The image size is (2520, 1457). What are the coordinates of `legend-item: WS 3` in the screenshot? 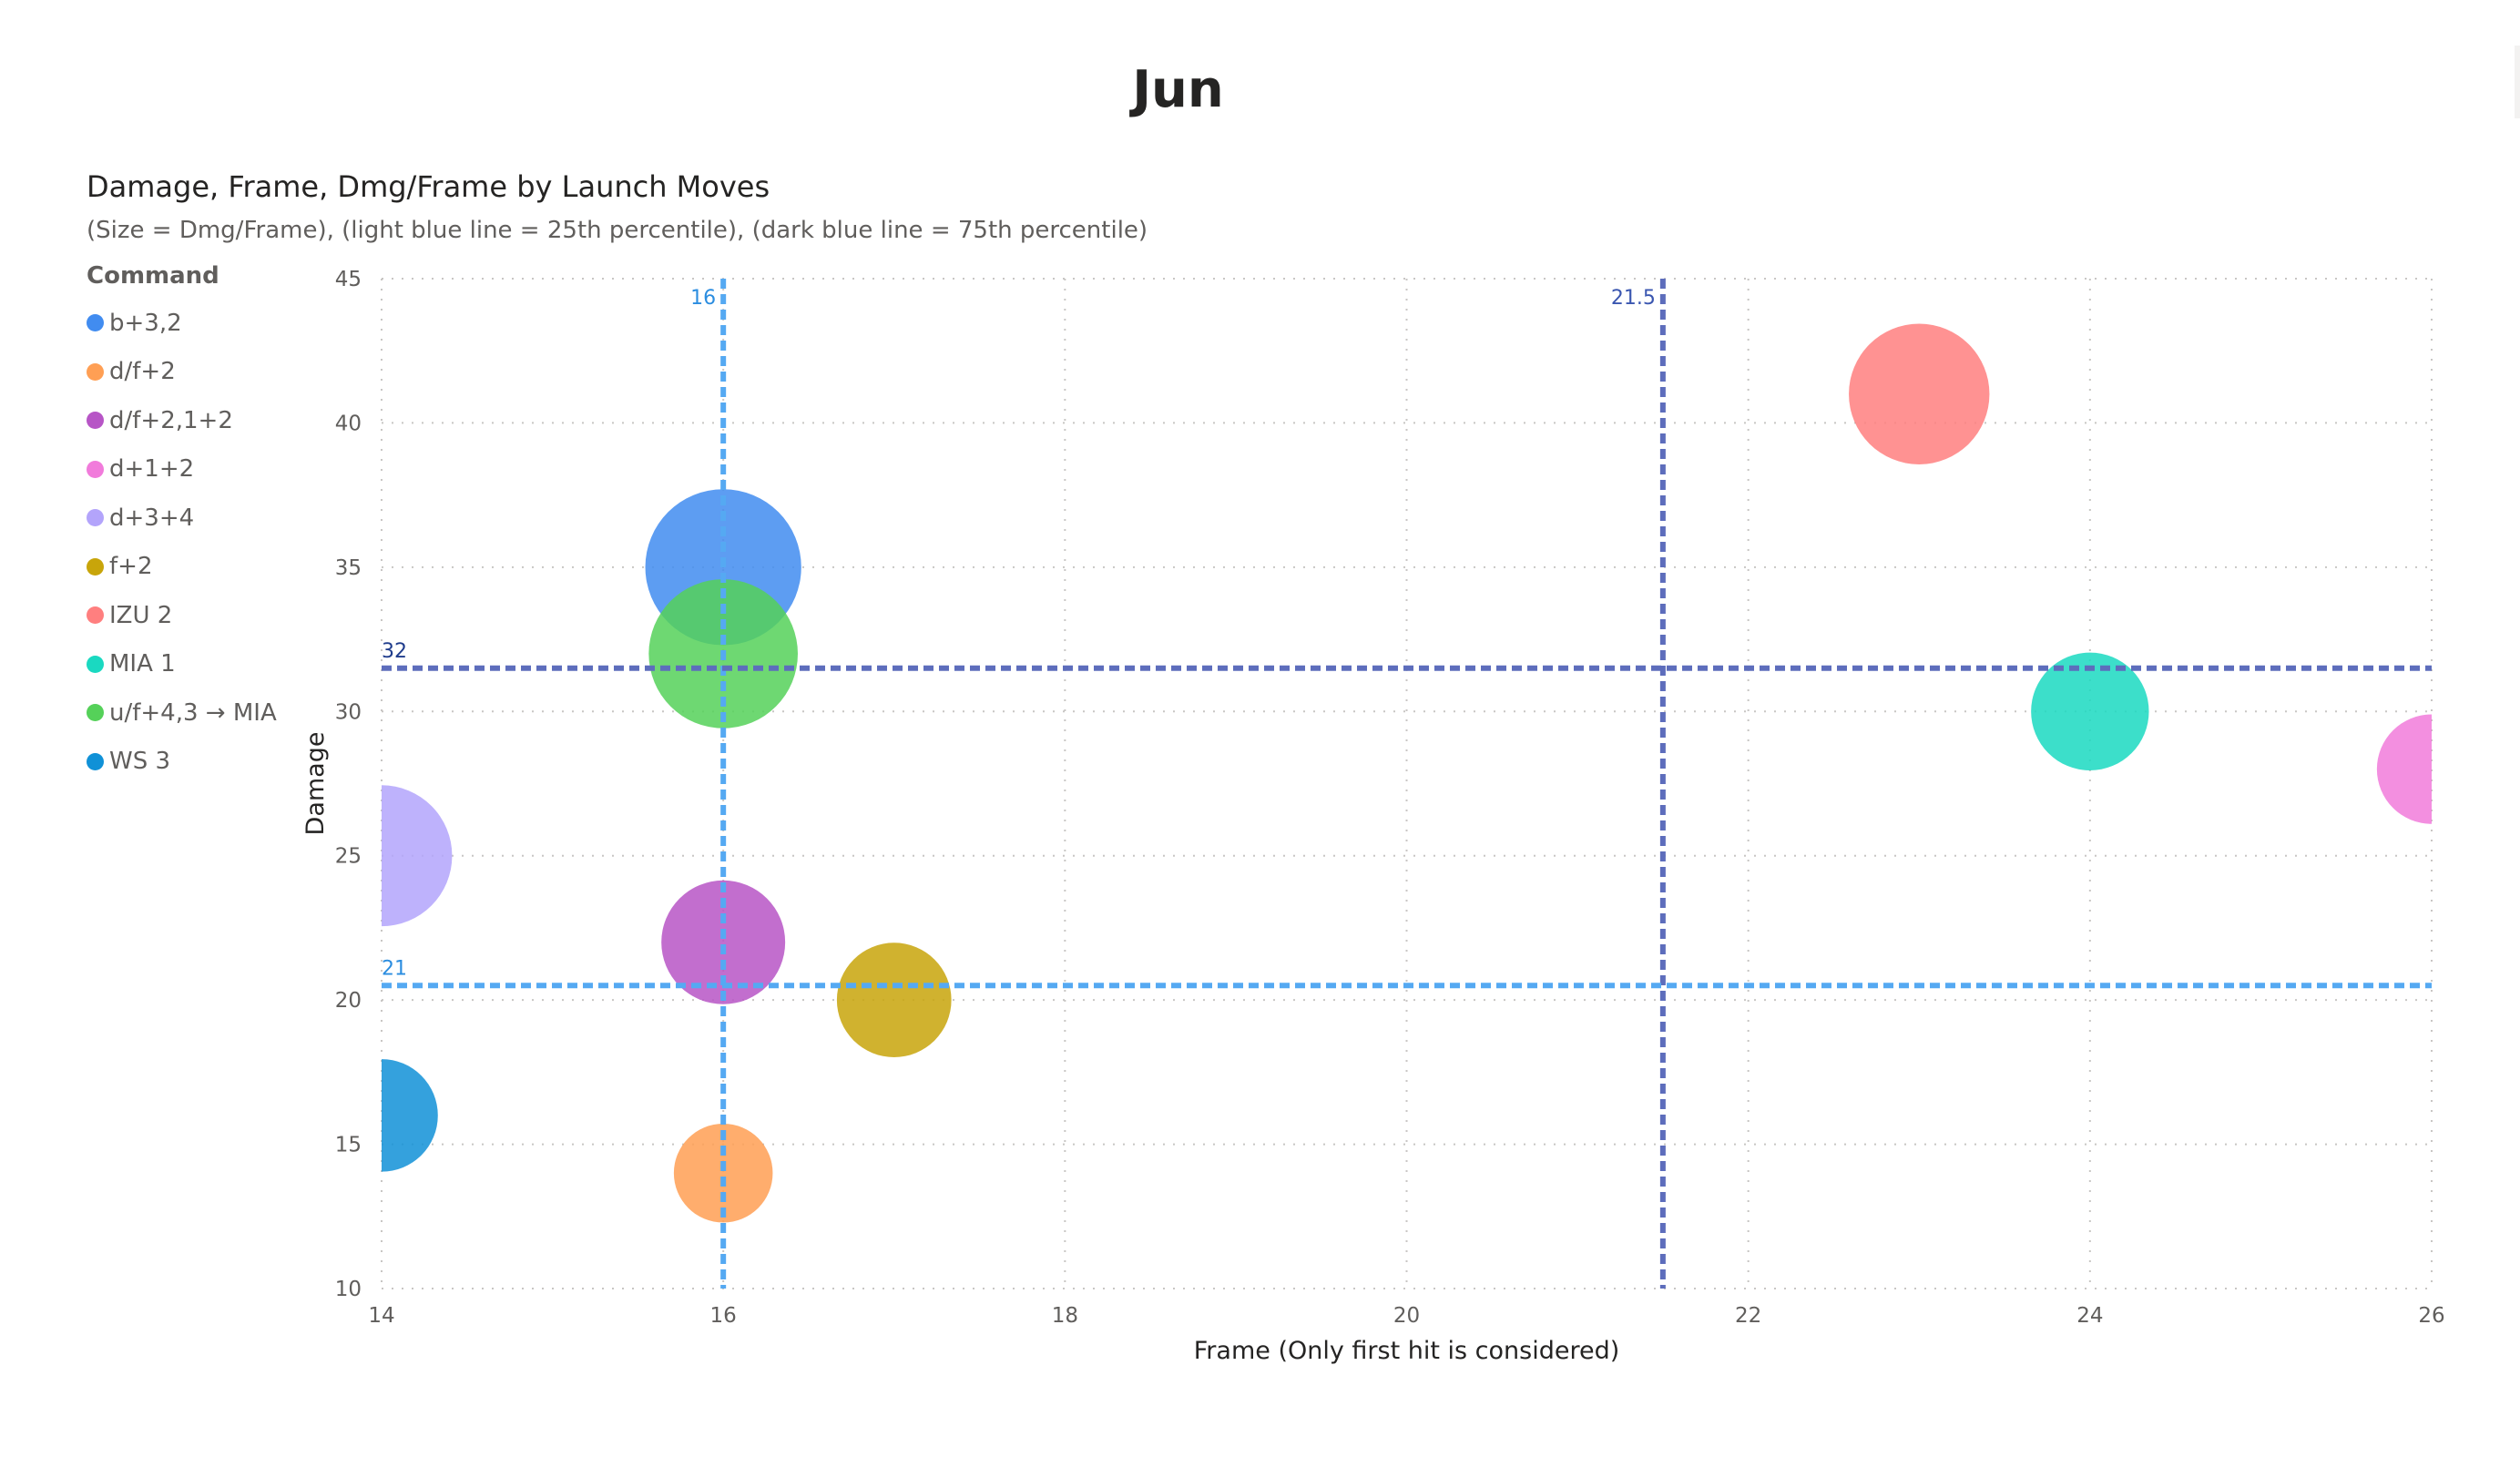 It's located at (182, 763).